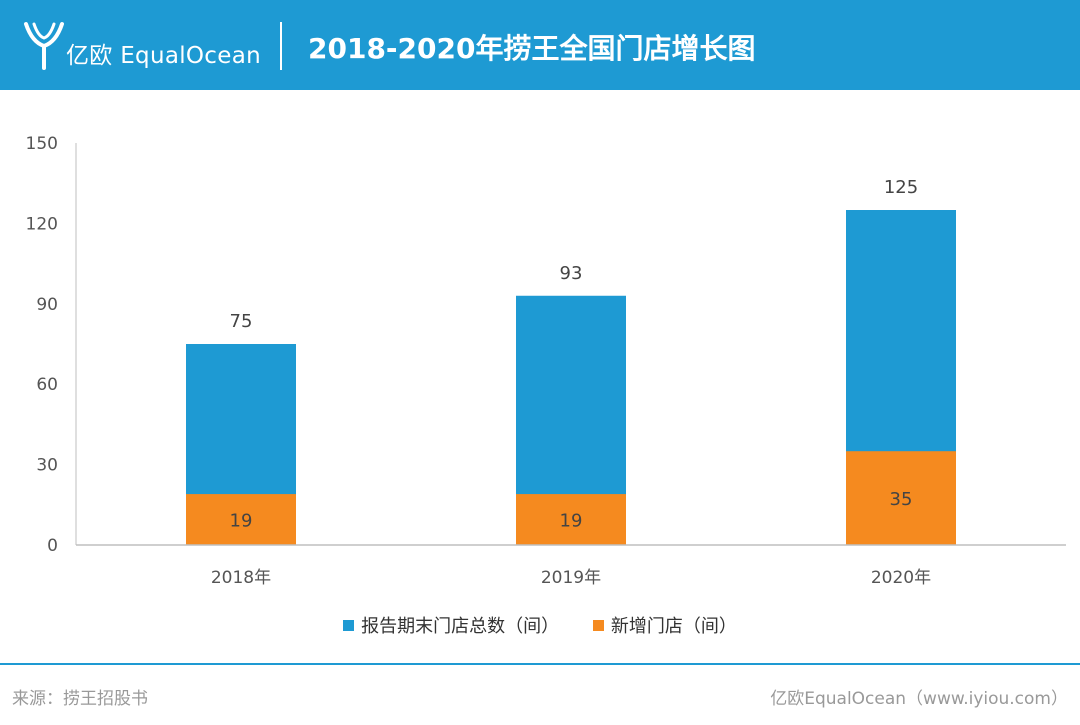 This screenshot has width=1080, height=725. I want to click on y-tick-label: 120, so click(42, 224).